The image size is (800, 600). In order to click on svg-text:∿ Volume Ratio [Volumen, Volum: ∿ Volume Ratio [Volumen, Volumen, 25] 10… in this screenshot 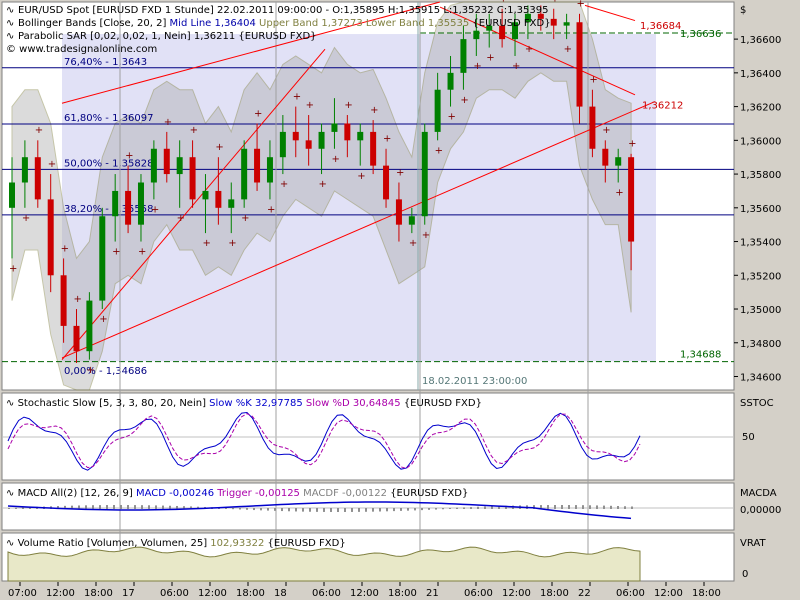, I will do `click(176, 543)`.